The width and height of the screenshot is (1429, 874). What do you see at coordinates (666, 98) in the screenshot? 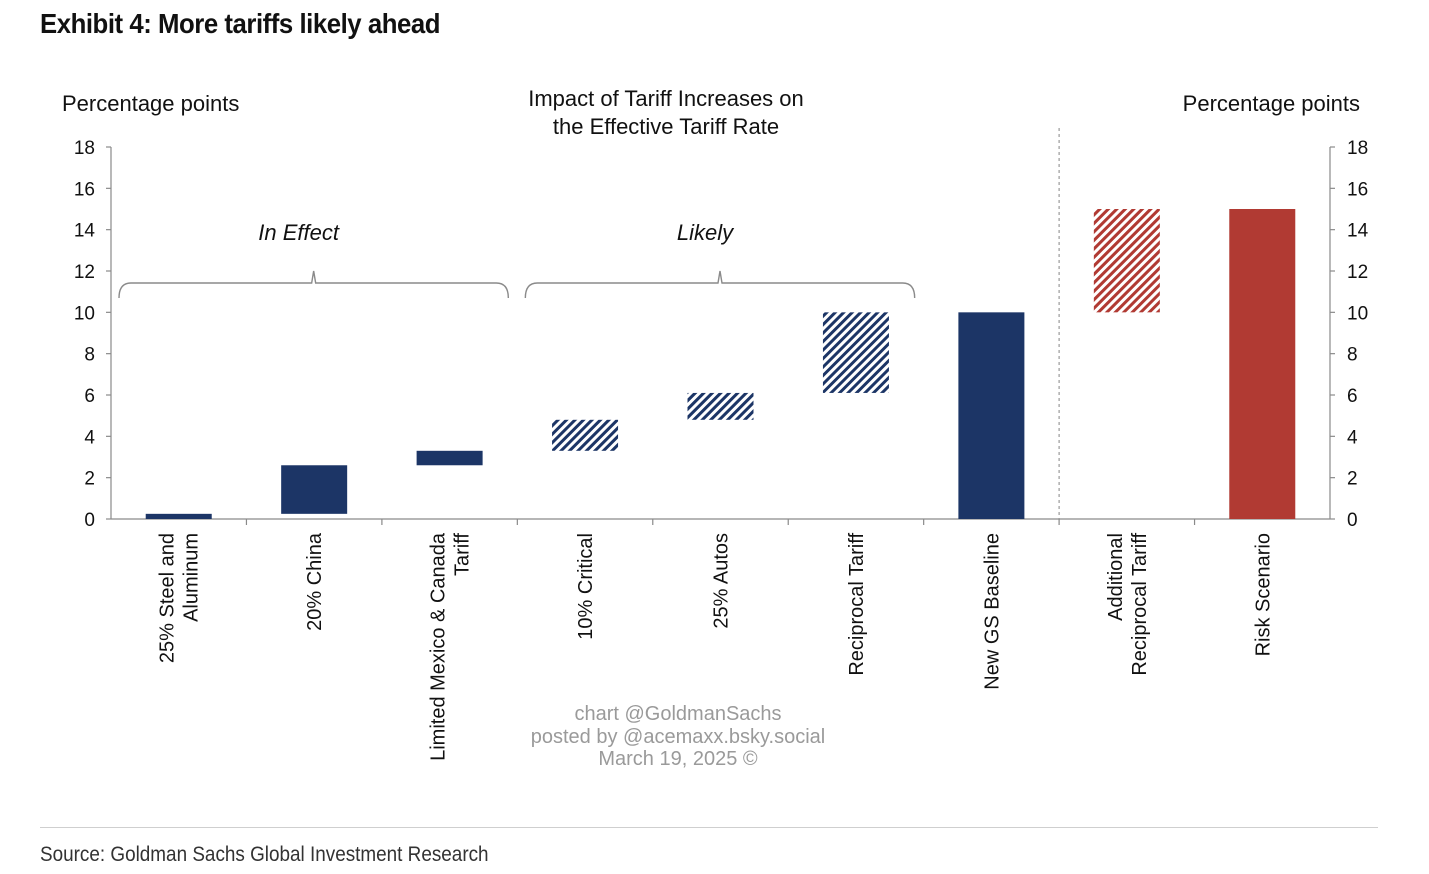
I see `chart-title-line-1: Impact of Tariff Increases on` at bounding box center [666, 98].